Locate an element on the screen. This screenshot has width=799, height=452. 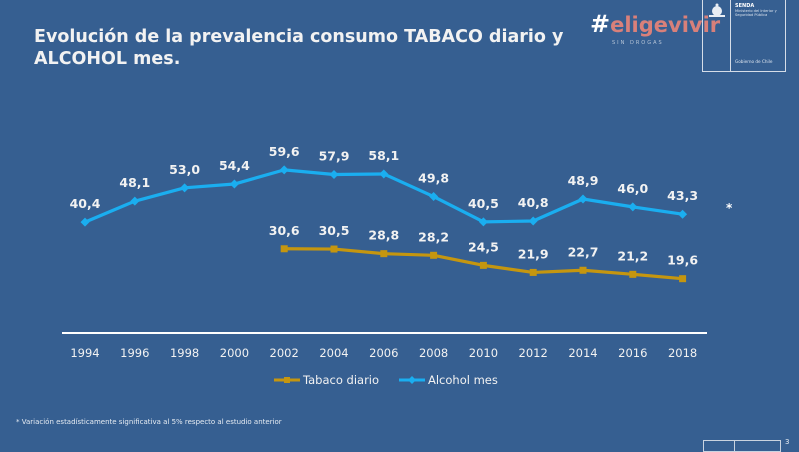
tabaco-diario-data-label: 28,2 is located at coordinates (433, 236).